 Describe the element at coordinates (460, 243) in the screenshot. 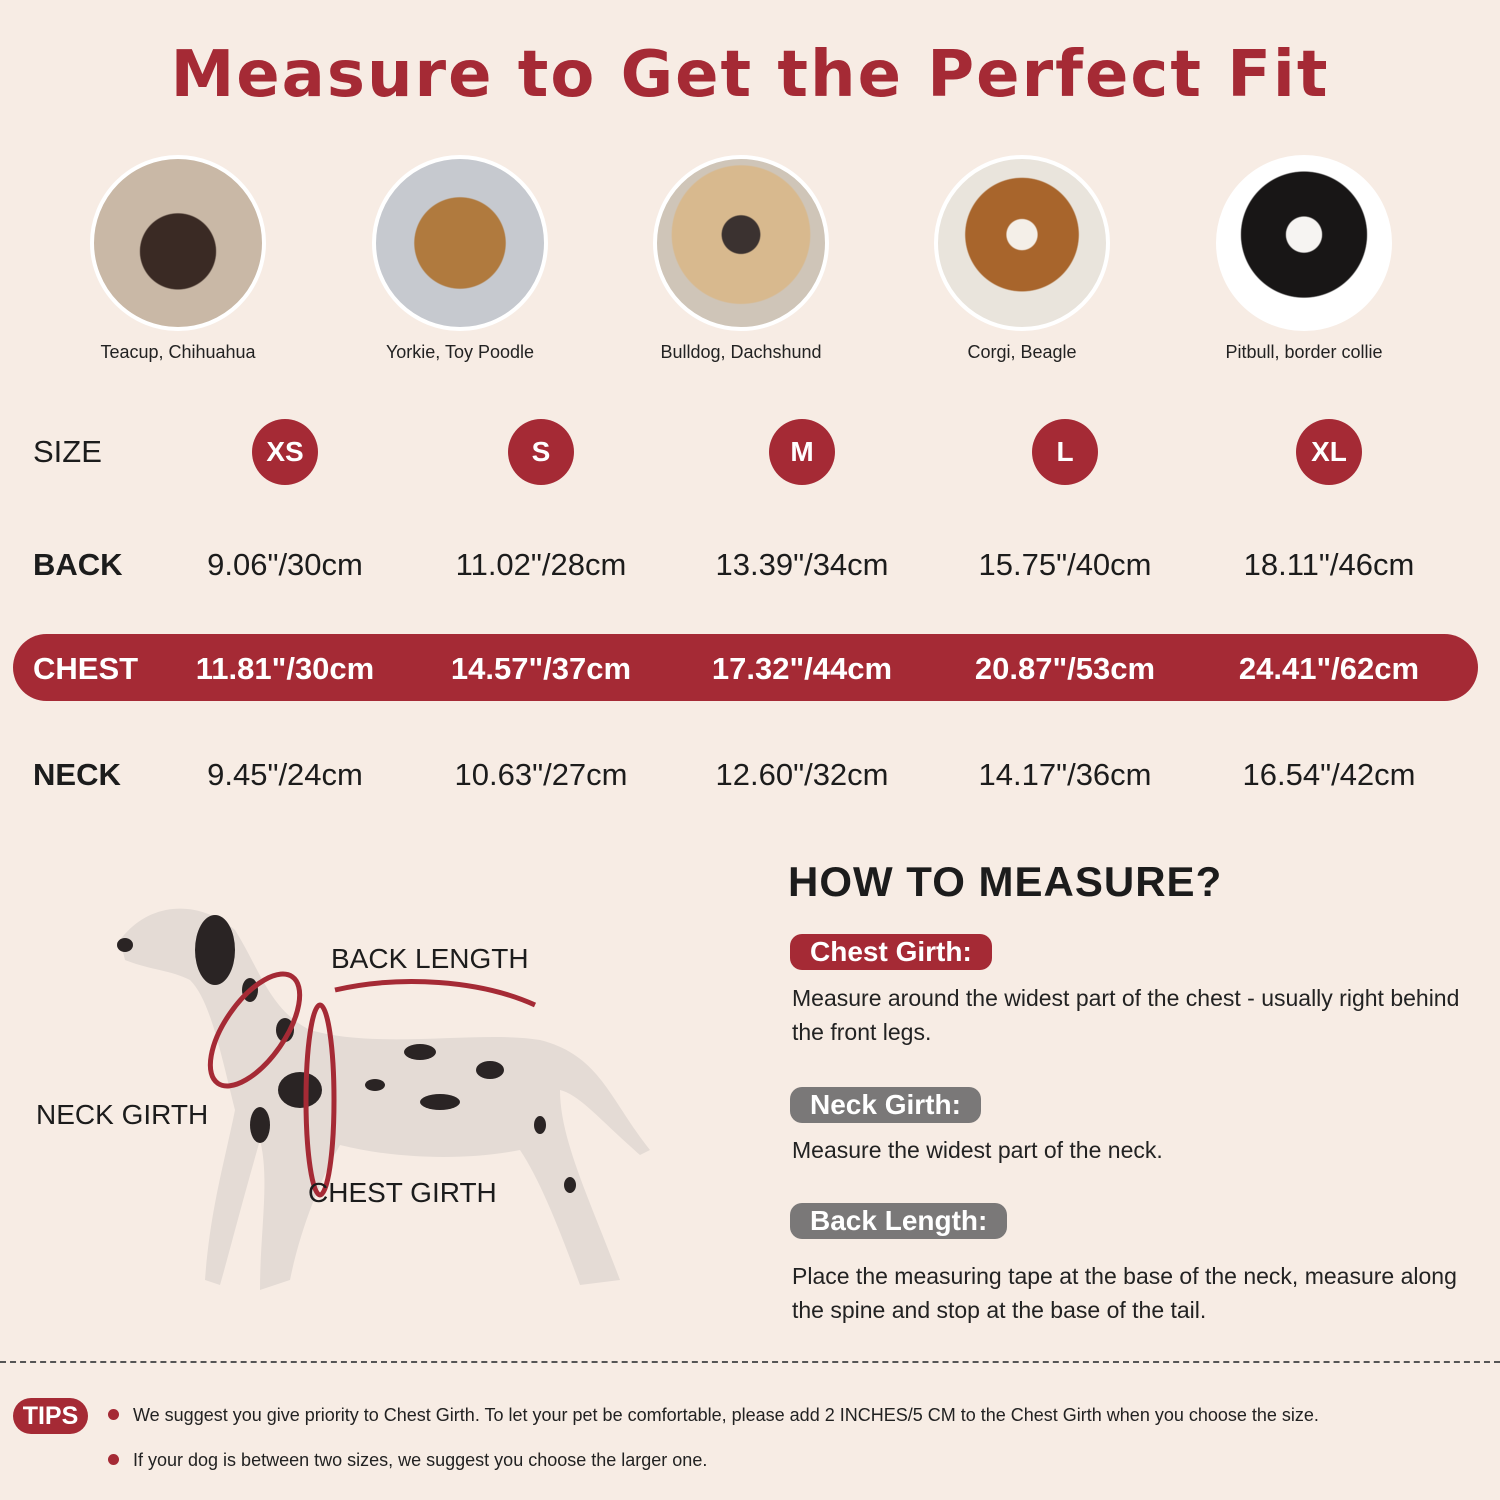

I see `yorkie-photo` at that location.